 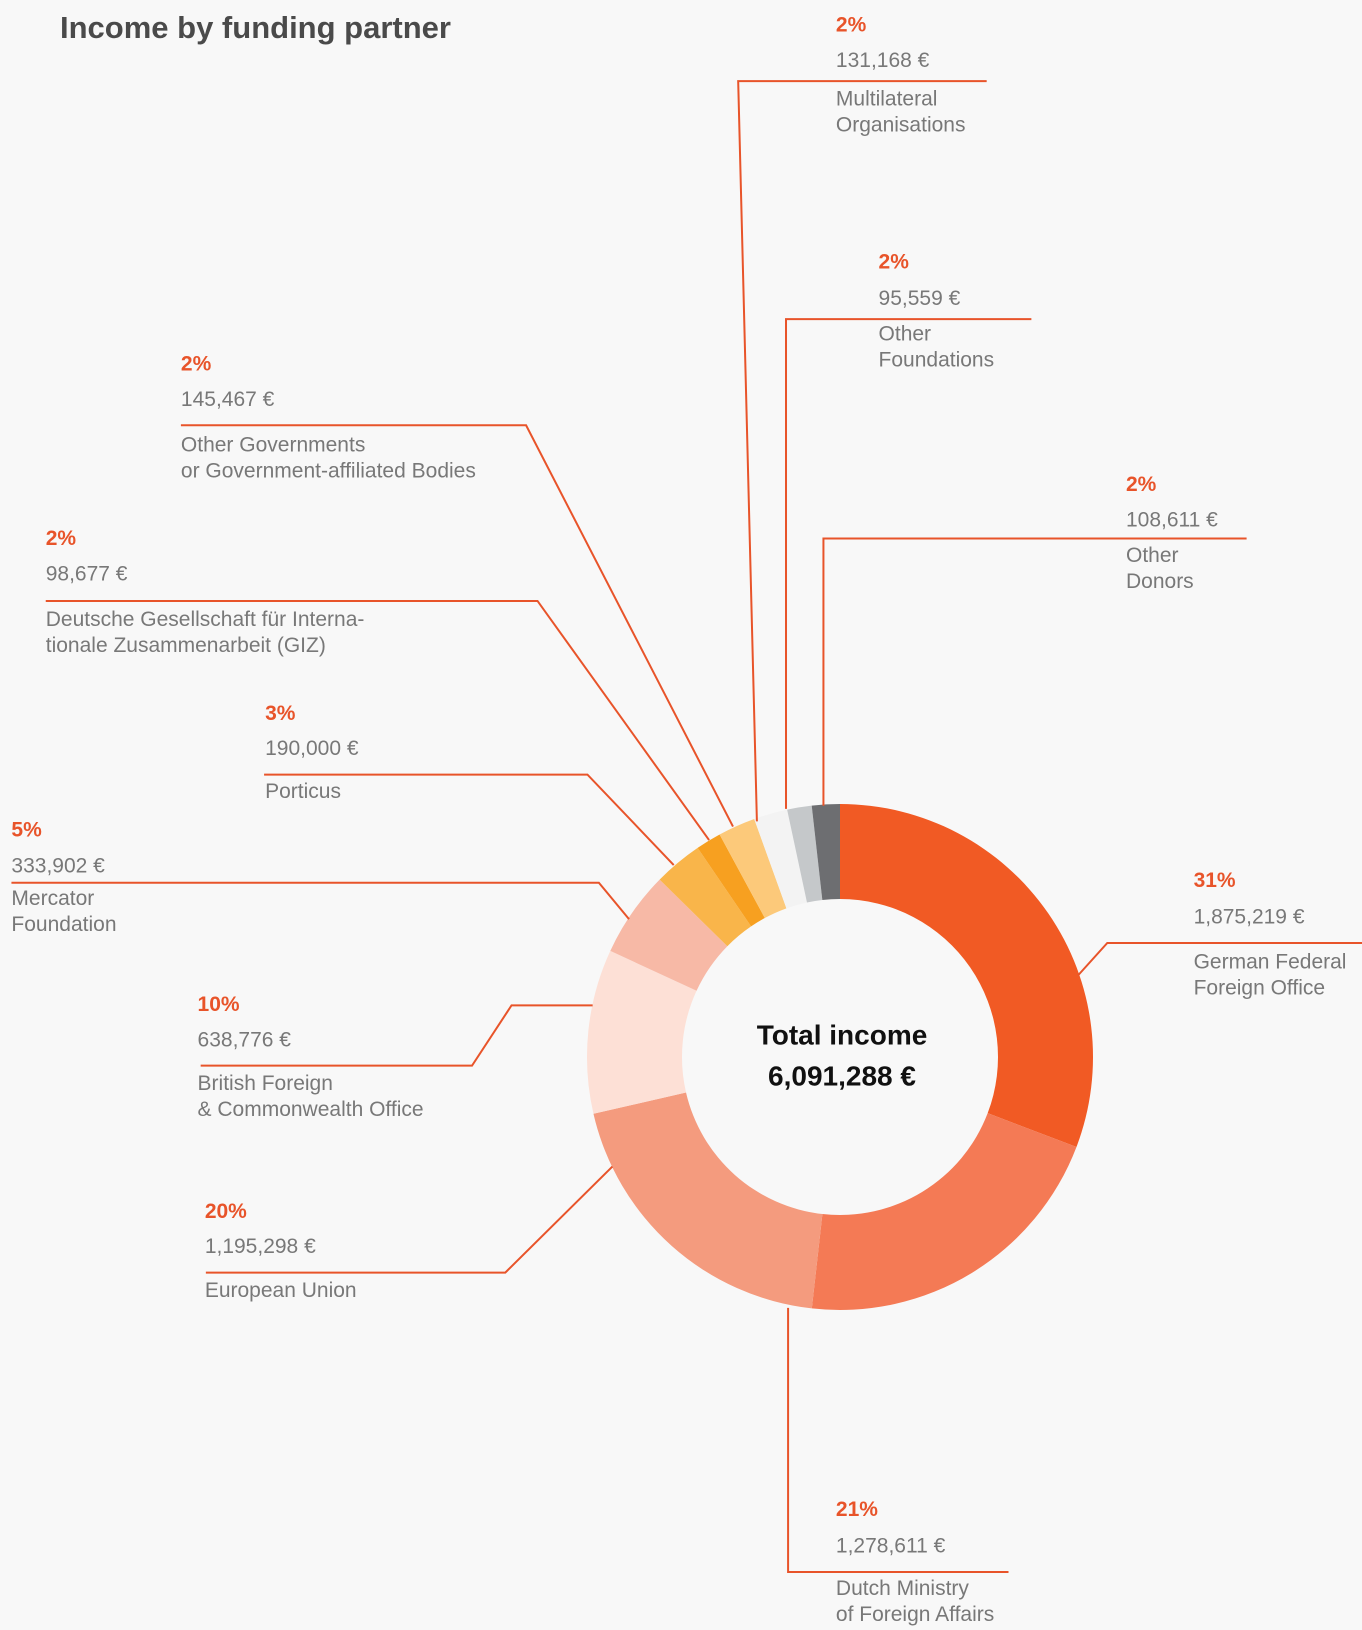 I want to click on category-label: tionale Zusammenarbeit (GIZ), so click(x=186, y=645).